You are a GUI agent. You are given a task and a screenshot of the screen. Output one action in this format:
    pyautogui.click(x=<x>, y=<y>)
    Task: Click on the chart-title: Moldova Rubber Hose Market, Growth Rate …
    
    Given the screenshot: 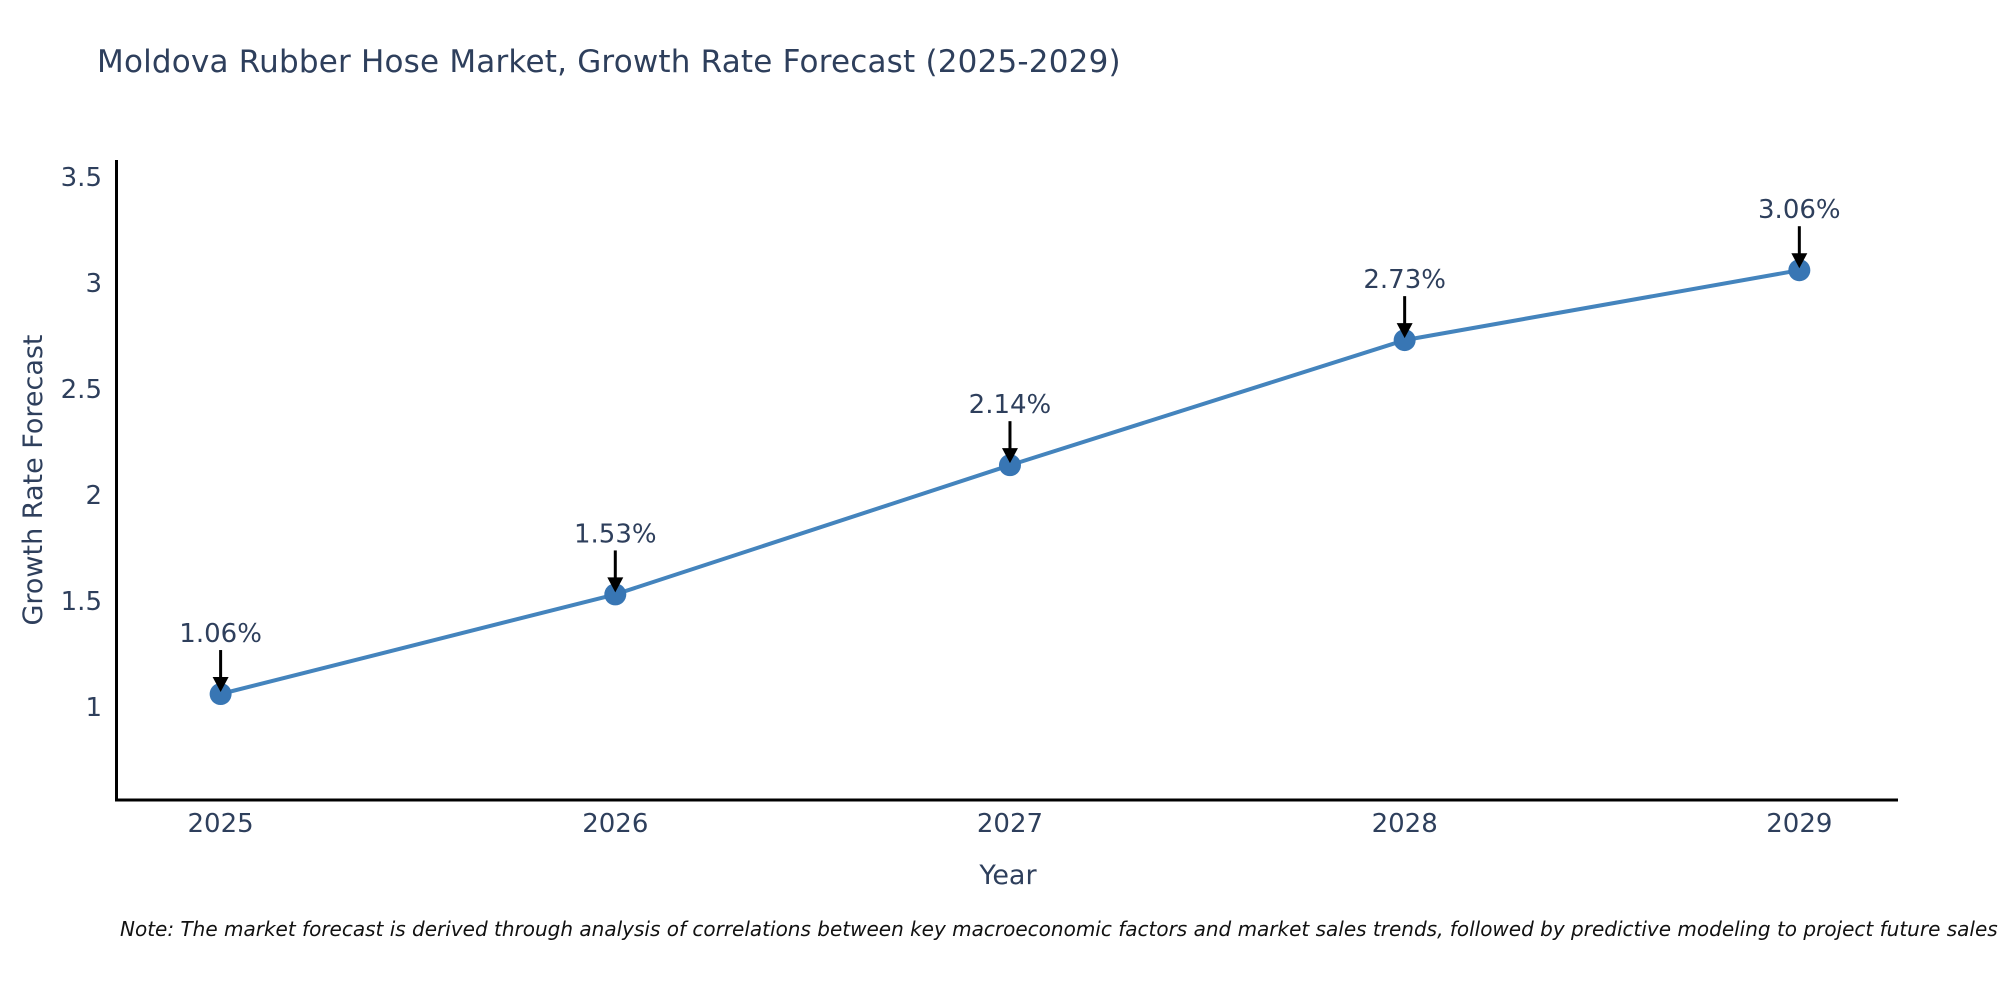 What is the action you would take?
    pyautogui.click(x=609, y=62)
    